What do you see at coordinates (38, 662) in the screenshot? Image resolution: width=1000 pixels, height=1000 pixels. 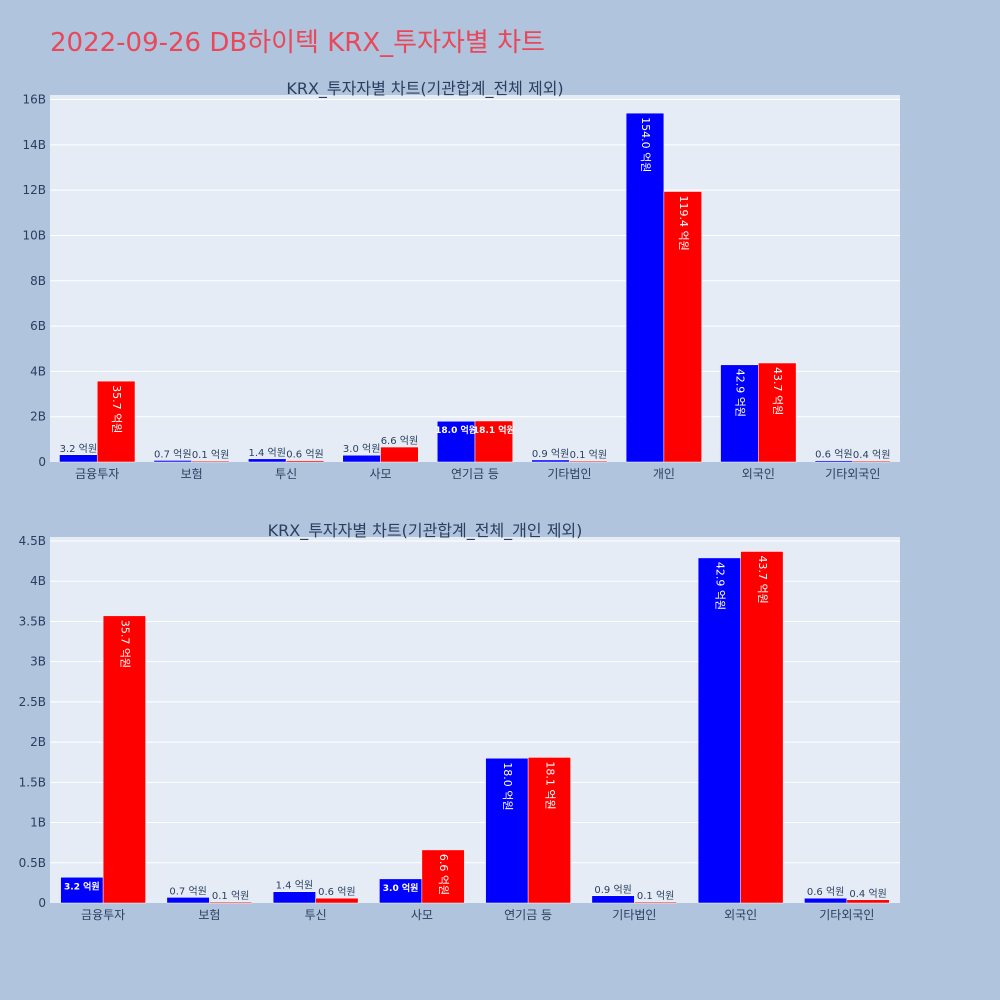 I see `chart2-ytick-label: 3B` at bounding box center [38, 662].